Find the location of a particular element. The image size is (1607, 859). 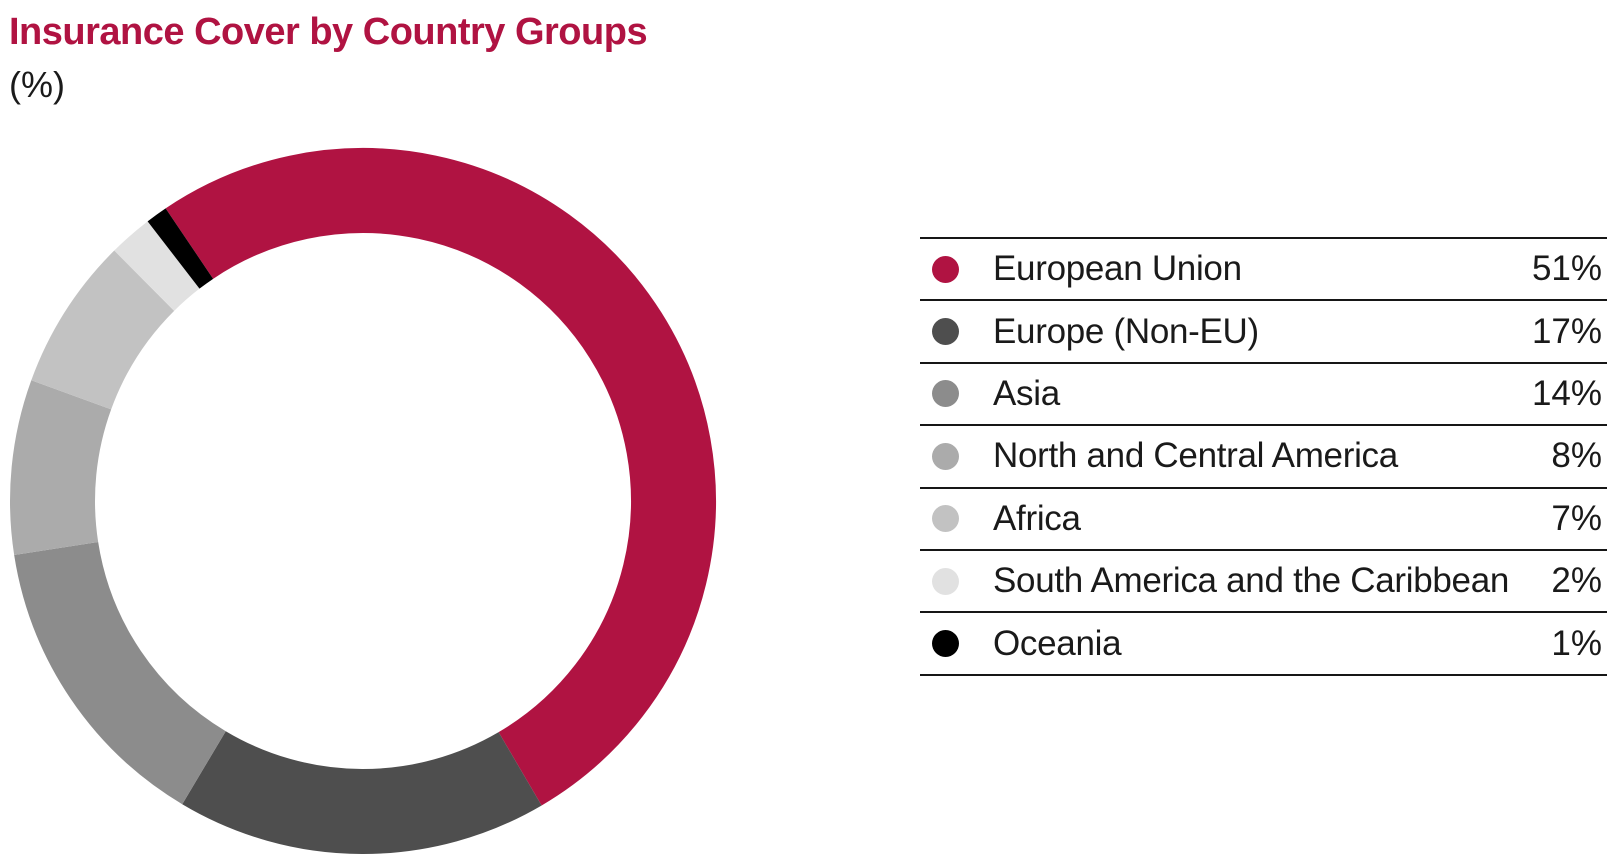

legend-label: South America and the Caribbean is located at coordinates (1251, 581).